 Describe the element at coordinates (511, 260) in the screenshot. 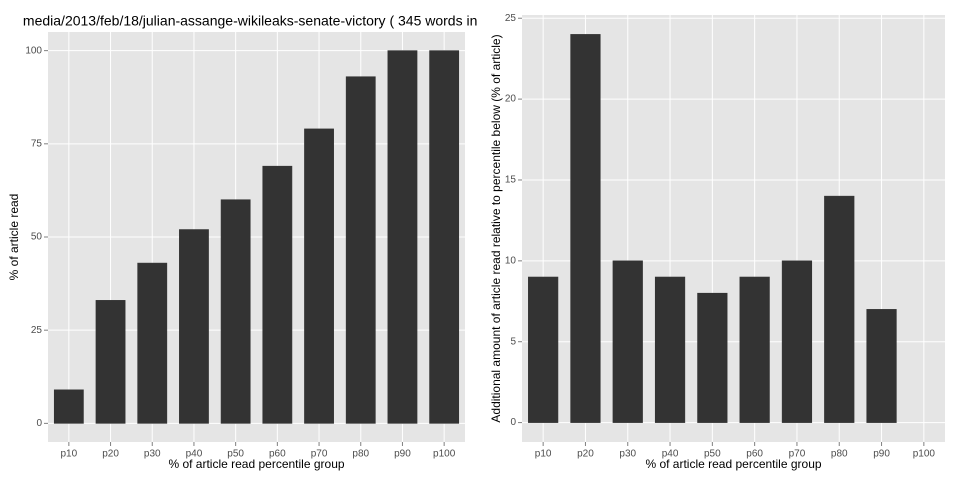

I see `y-tick-label: 10` at that location.